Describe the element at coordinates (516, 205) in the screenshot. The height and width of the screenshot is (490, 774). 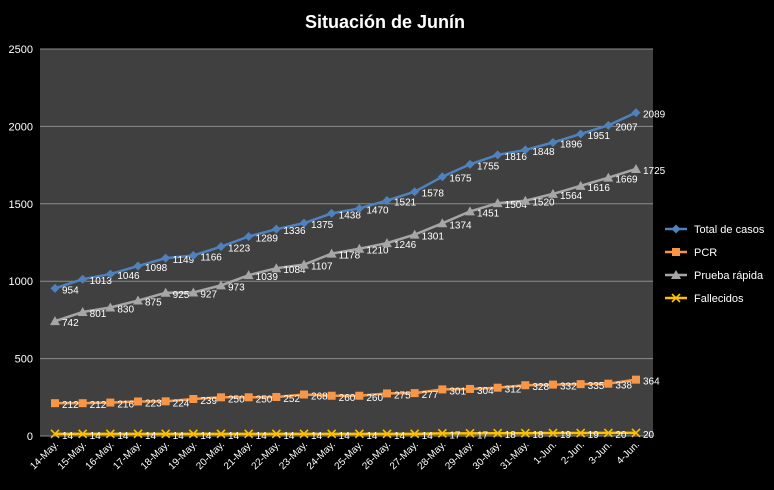
I see `data-label: 1504` at that location.